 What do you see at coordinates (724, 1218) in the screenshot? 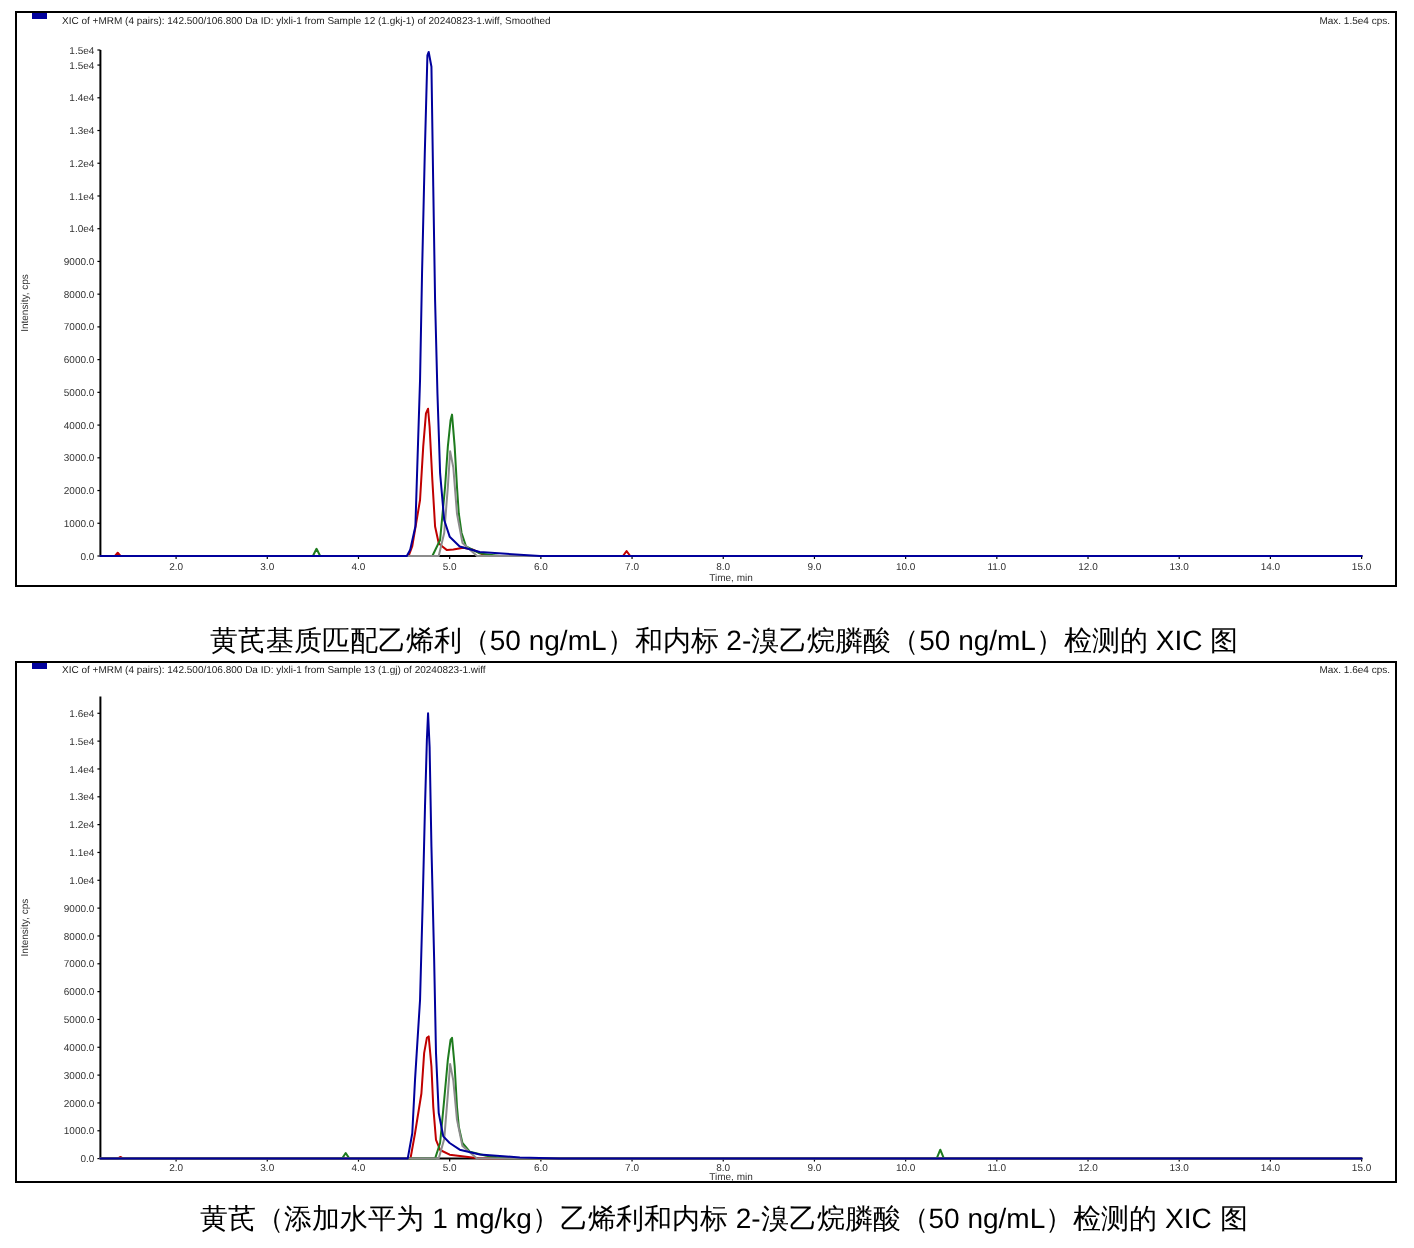
I see `text: 黄芪（添加水平为 1 mg/kg）乙烯利和内标 2-溴乙烷膦酸（50 ng/mL）检测的 XIC 图` at bounding box center [724, 1218].